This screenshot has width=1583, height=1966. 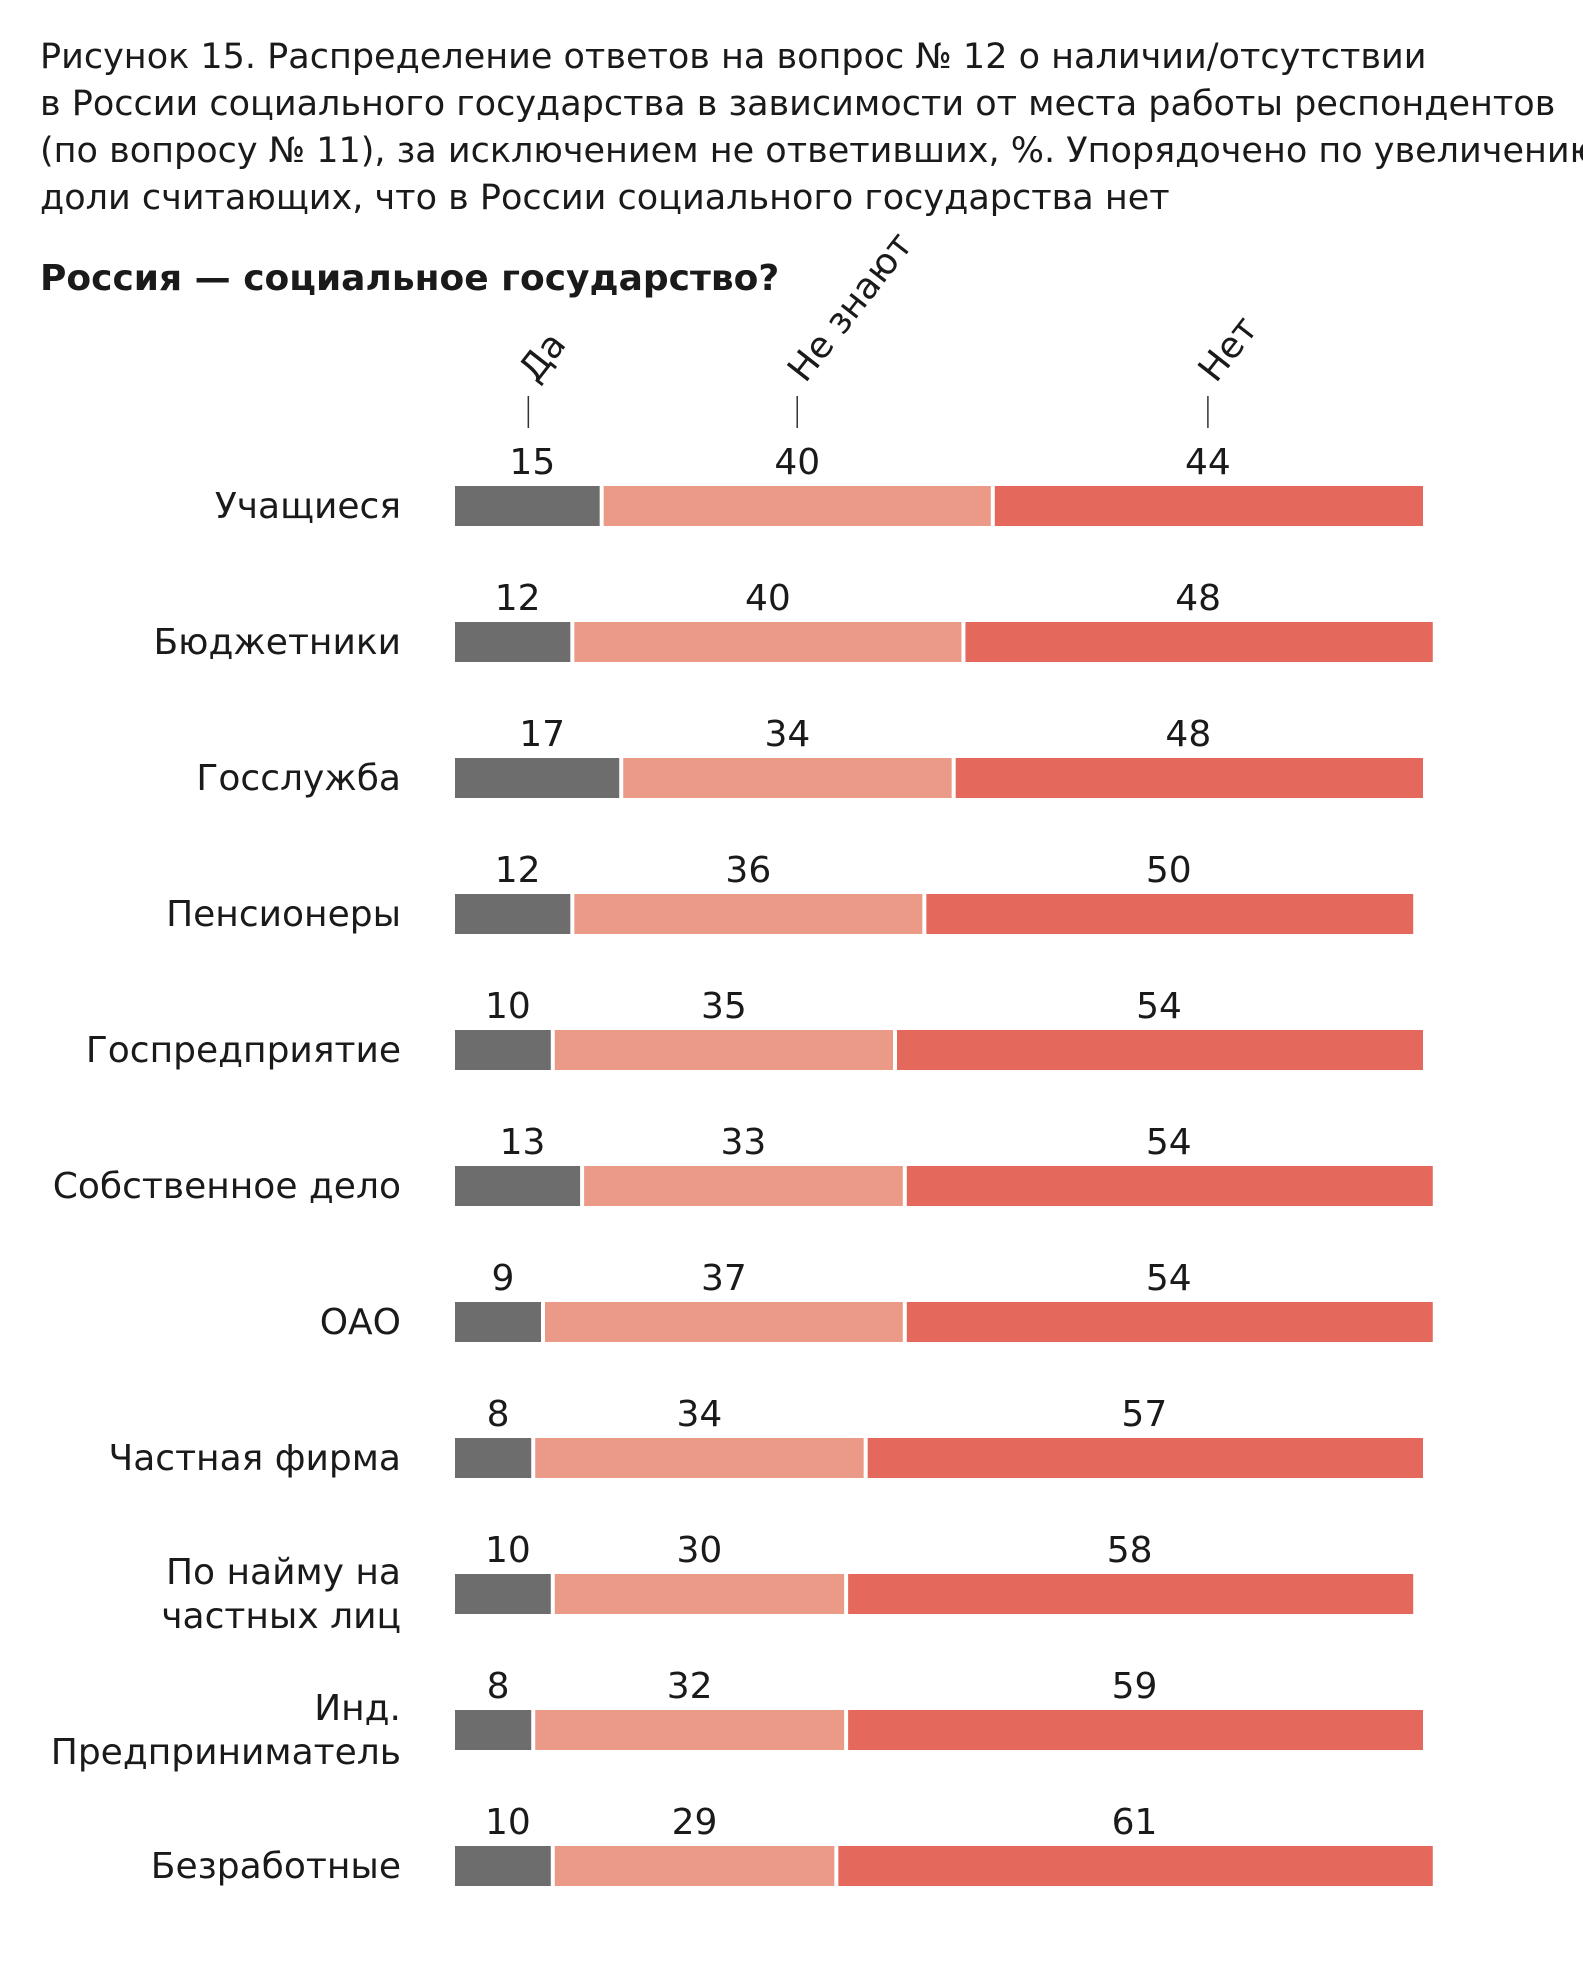 I want to click on legend-label-1: Не знают, so click(x=850, y=307).